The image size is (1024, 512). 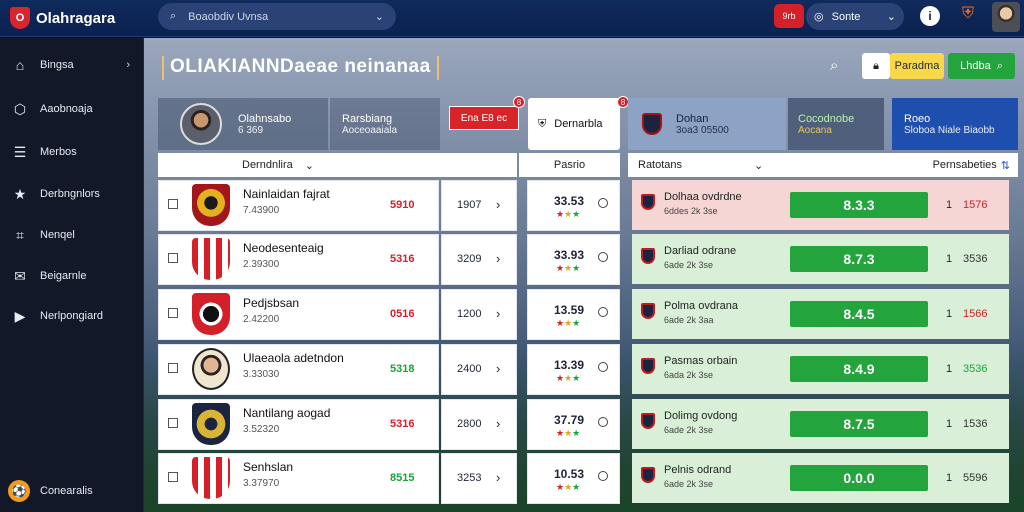 I want to click on search-input: Boaobdiv Uvnsa, so click(x=228, y=16).